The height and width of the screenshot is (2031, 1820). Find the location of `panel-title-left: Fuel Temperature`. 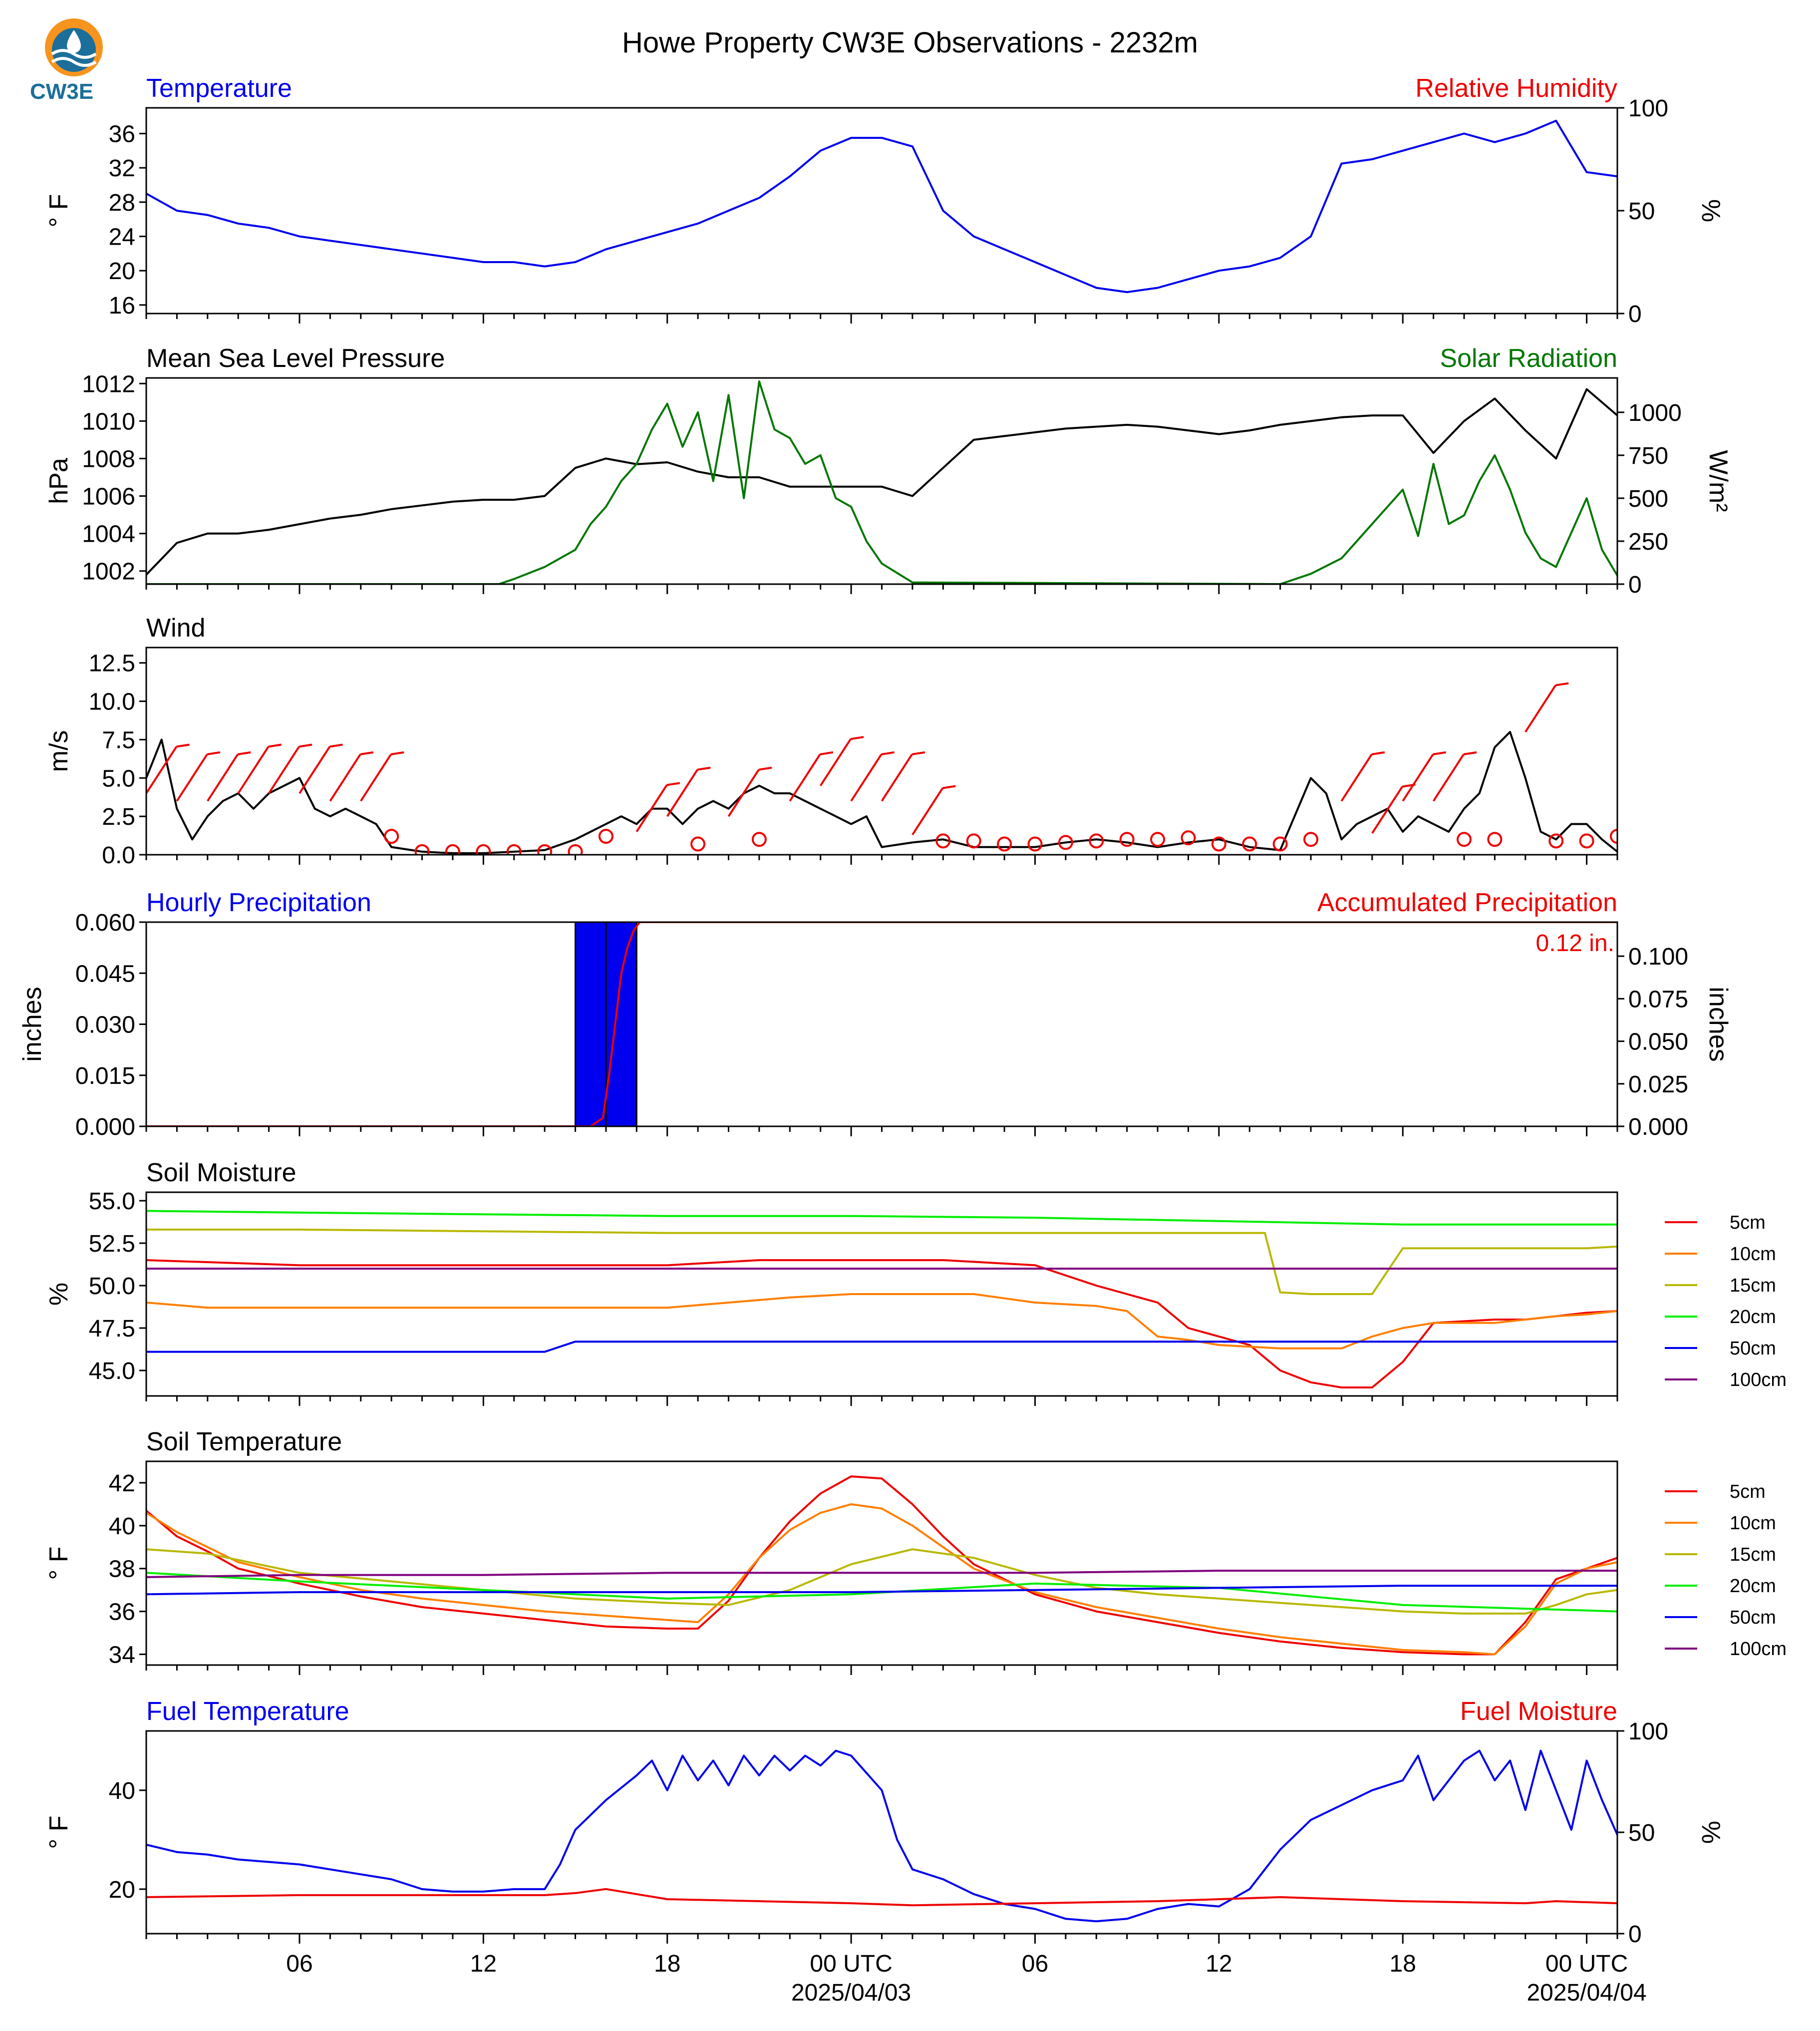

panel-title-left: Fuel Temperature is located at coordinates (247, 1712).